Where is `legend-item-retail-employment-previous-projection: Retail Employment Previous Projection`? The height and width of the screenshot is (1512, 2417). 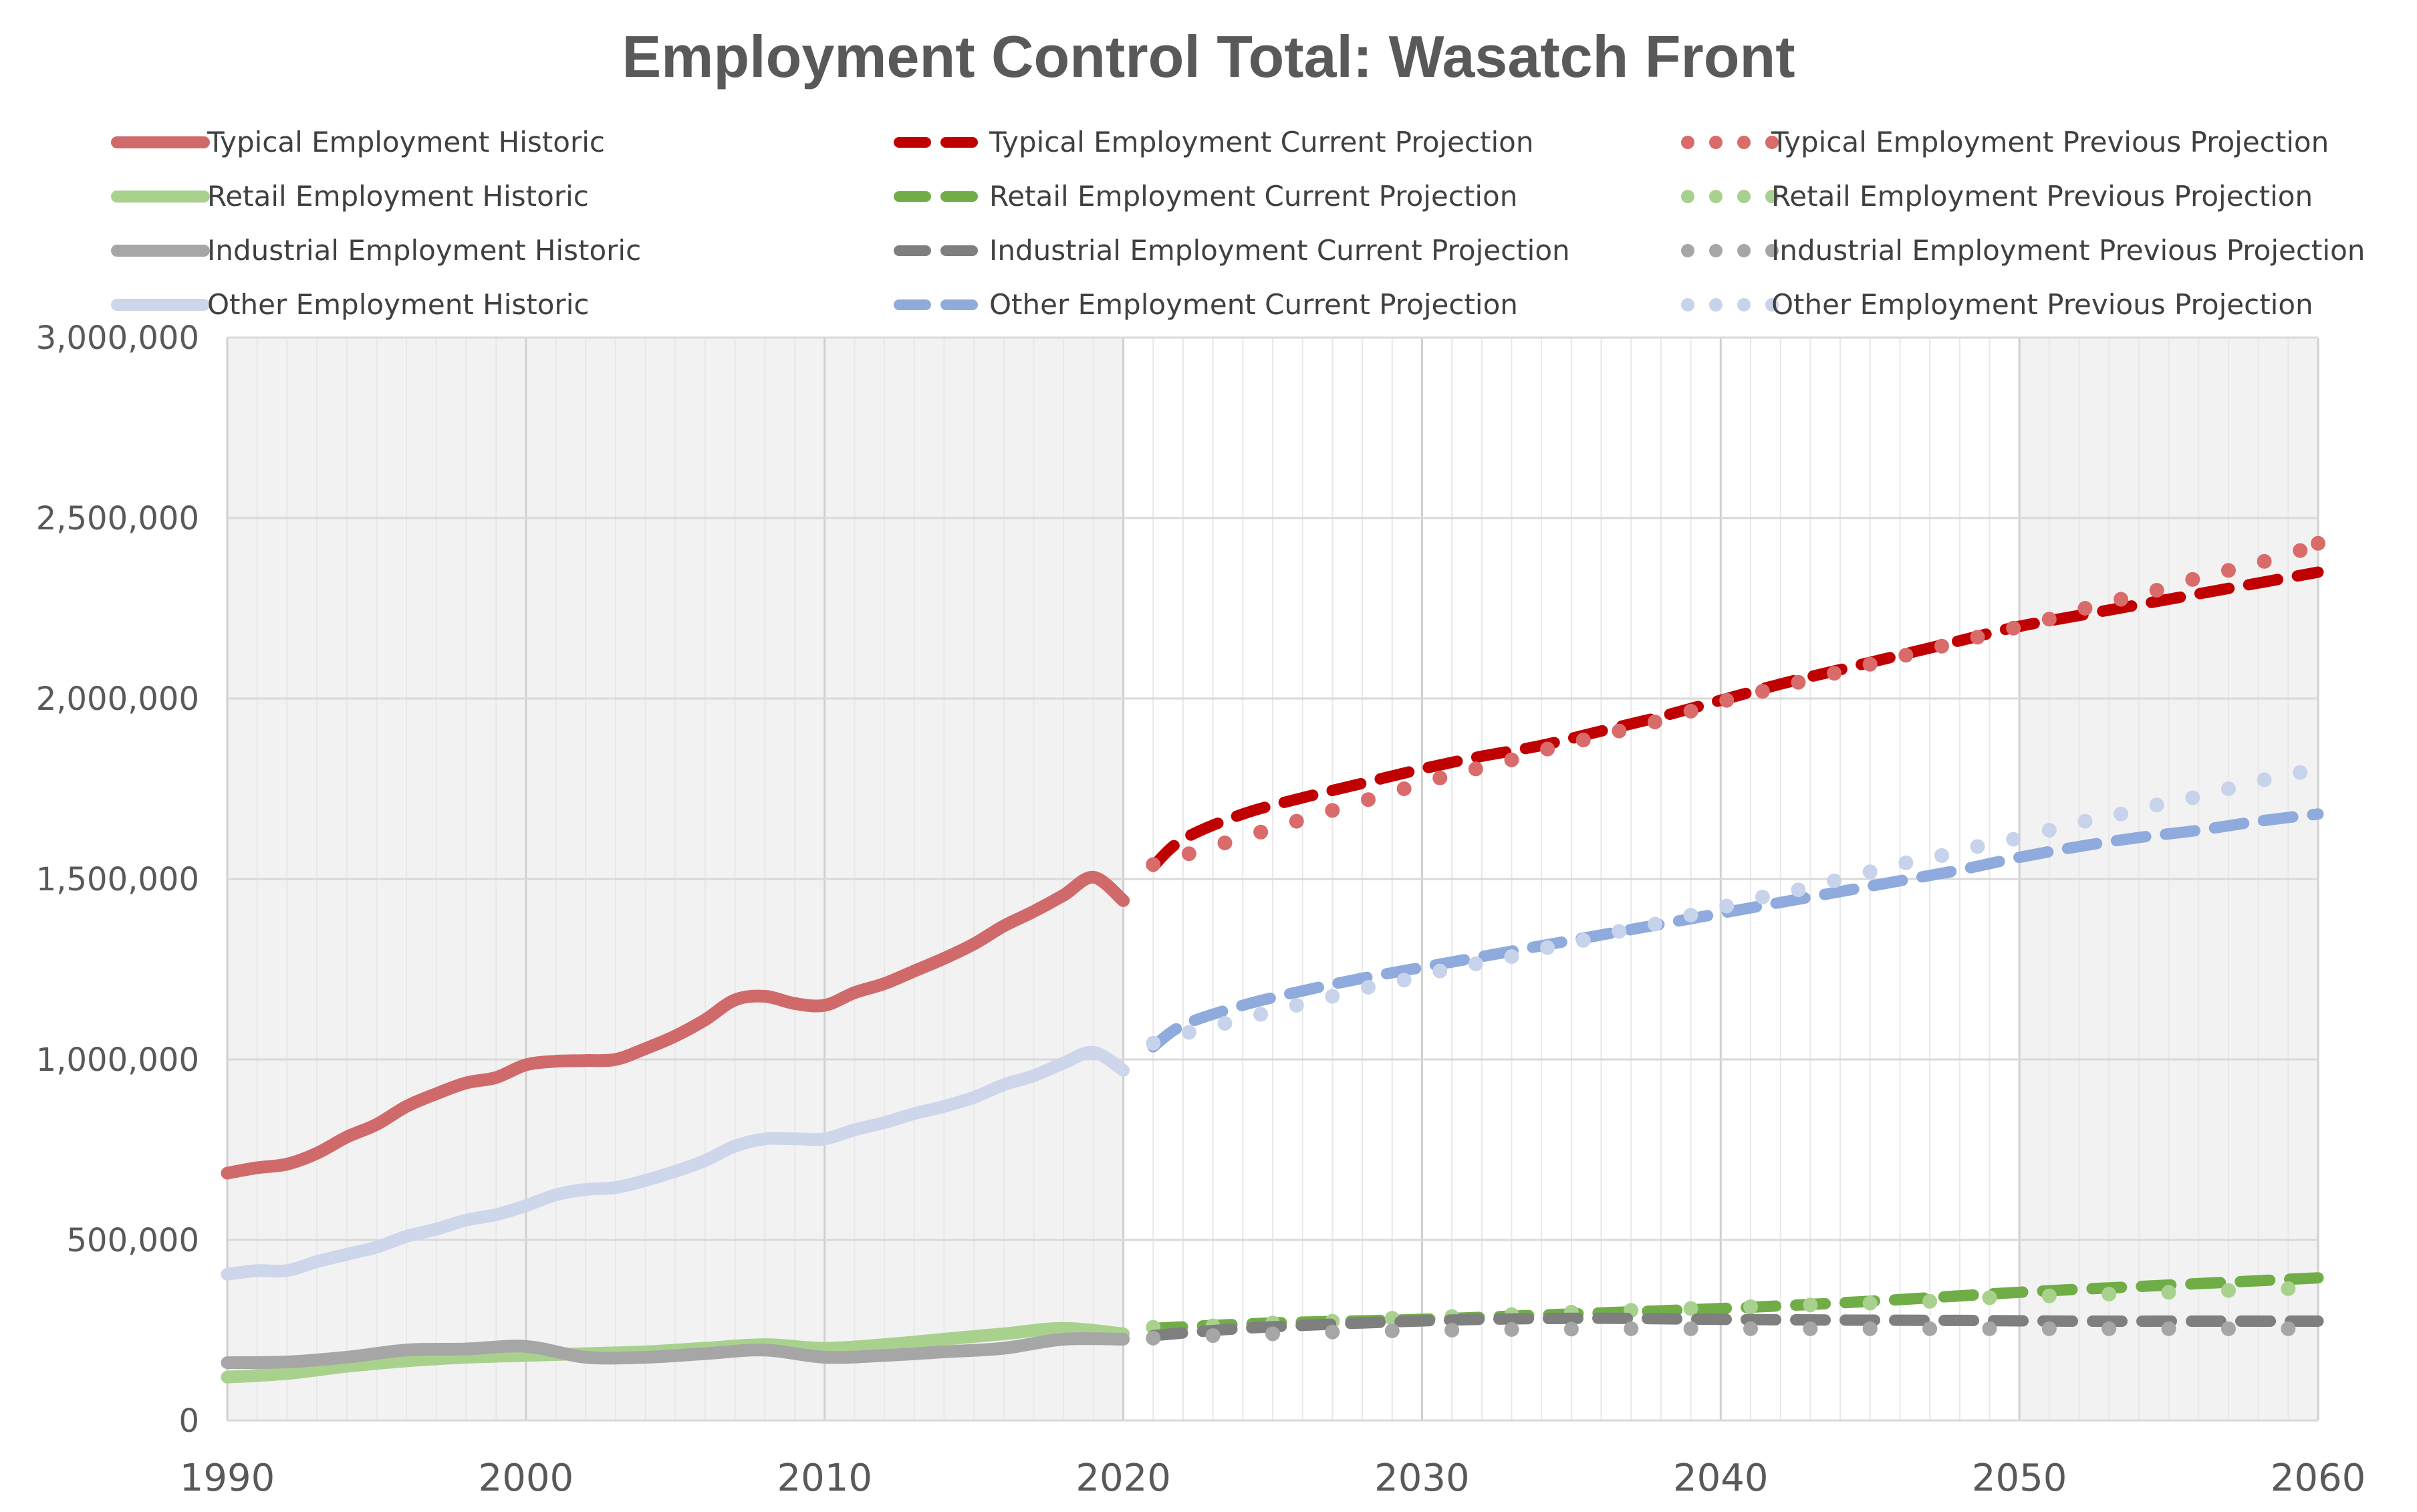 legend-item-retail-employment-previous-projection: Retail Employment Previous Projection is located at coordinates (1997, 196).